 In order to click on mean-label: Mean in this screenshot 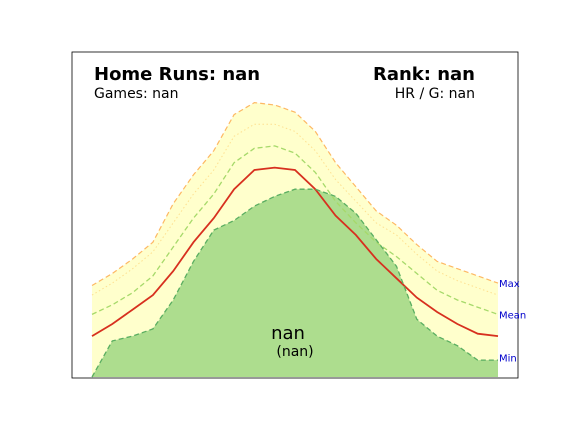, I will do `click(512, 315)`.